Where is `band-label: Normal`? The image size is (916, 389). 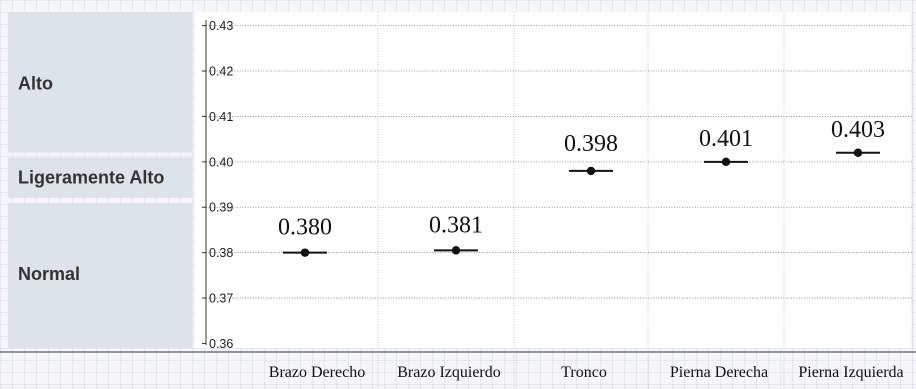
band-label: Normal is located at coordinates (49, 274).